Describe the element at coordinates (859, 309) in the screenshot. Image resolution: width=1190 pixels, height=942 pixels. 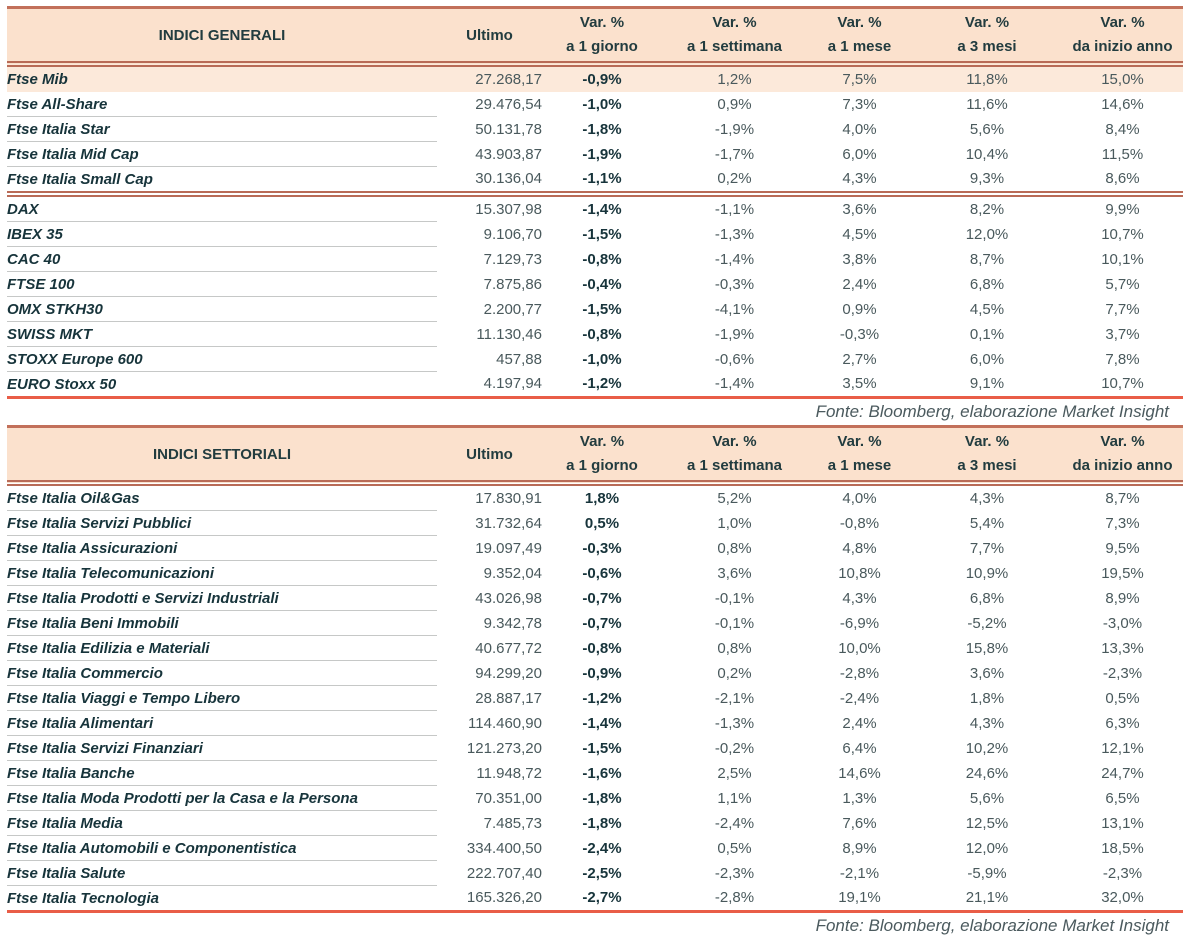
I see `var-1-mese-cell: 0,9%` at that location.